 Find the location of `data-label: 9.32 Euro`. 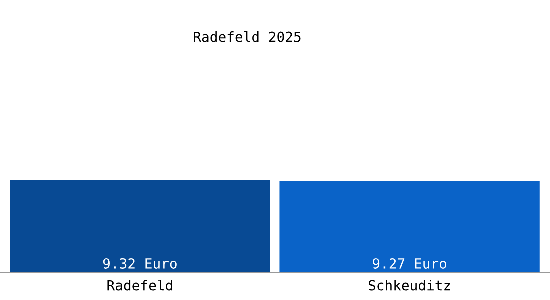

data-label: 9.32 Euro is located at coordinates (140, 263).